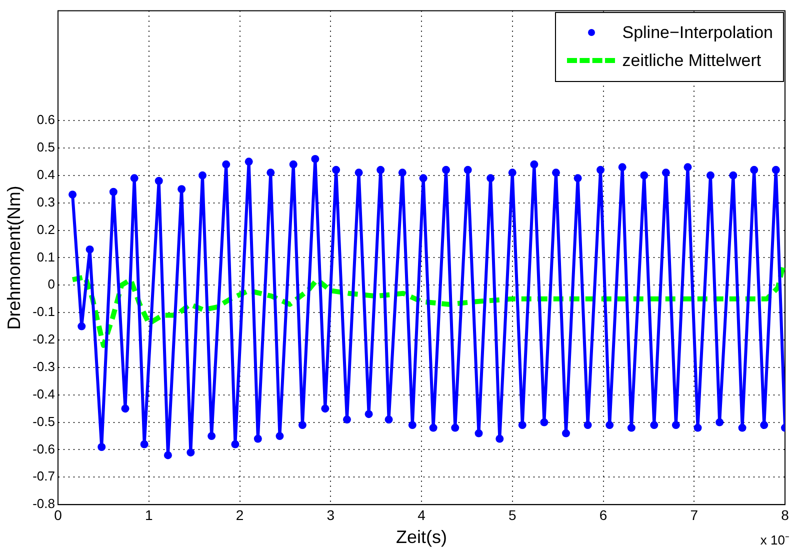 The image size is (793, 553). What do you see at coordinates (43, 366) in the screenshot?
I see `y-tick-label: -0.3` at bounding box center [43, 366].